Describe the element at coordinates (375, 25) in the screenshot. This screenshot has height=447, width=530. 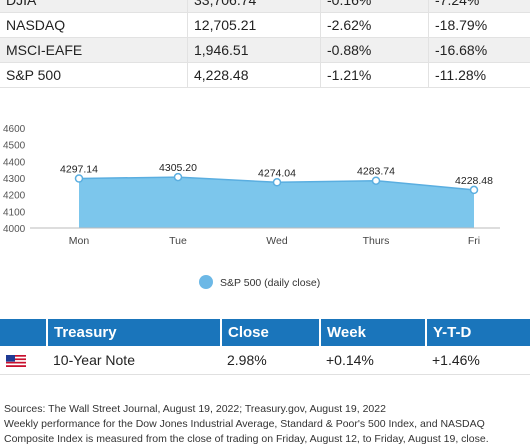
I see `index-week: -2.62%` at that location.